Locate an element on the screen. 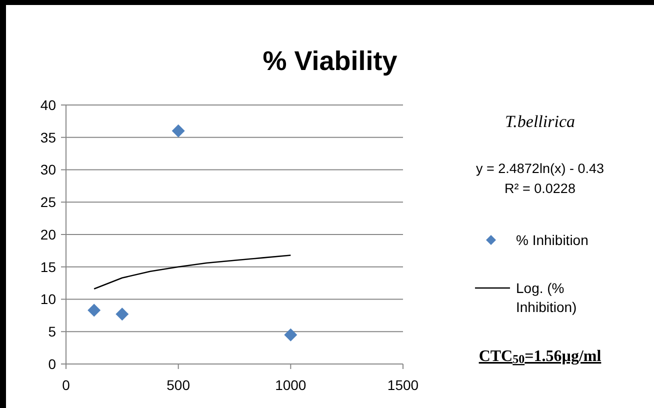 Image resolution: width=654 pixels, height=408 pixels. chart-title: % Viability is located at coordinates (330, 61).